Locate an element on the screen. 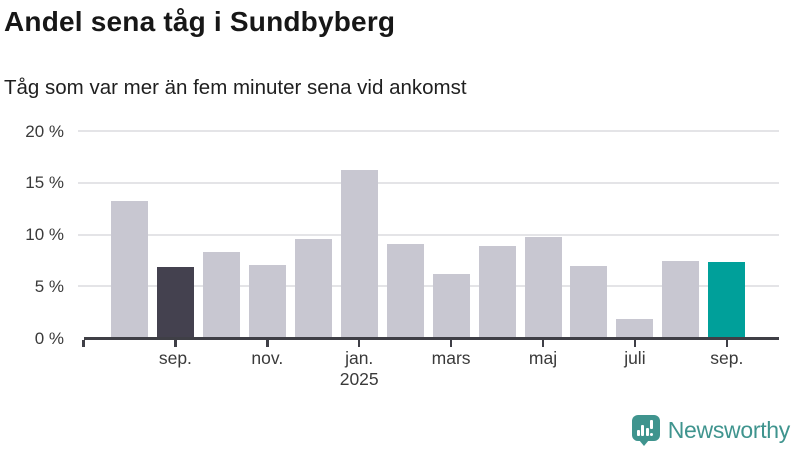  x-axis-label: mars is located at coordinates (451, 358).